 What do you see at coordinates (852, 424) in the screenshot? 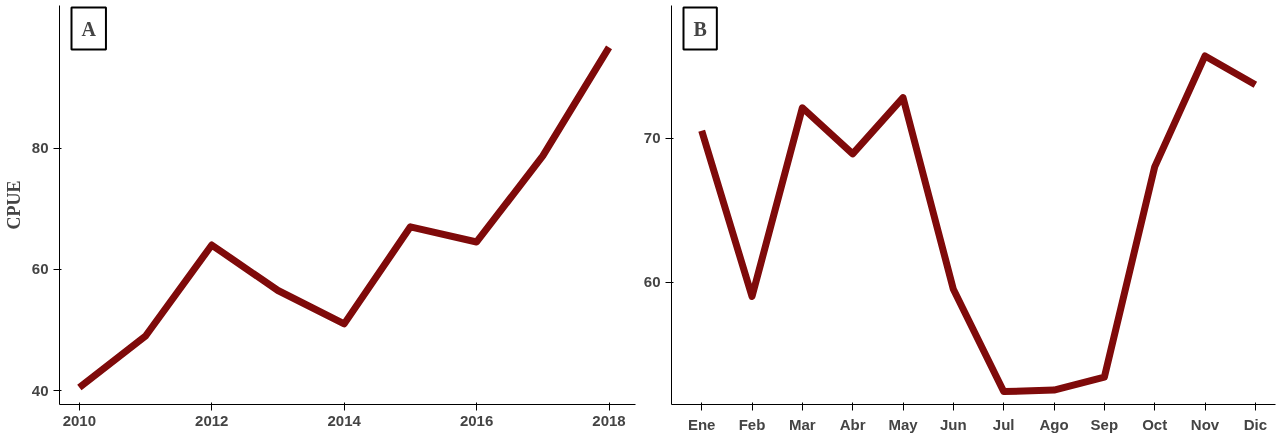
I see `x-tick-label: Abr` at bounding box center [852, 424].